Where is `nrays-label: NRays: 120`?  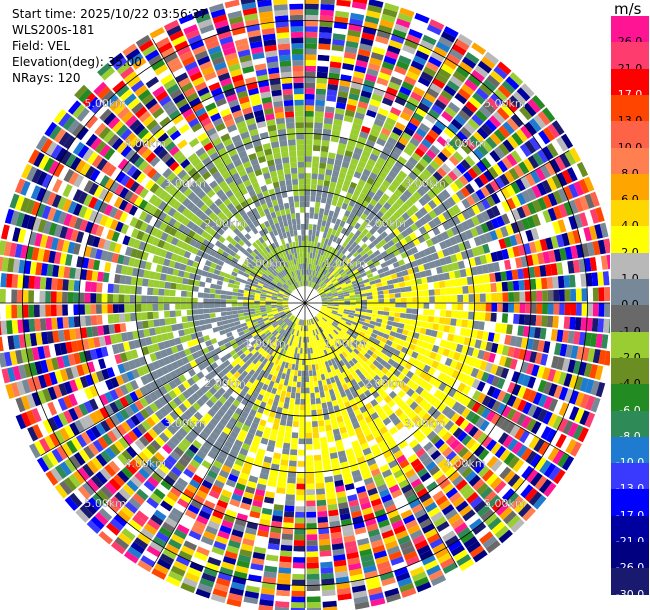 nrays-label: NRays: 120 is located at coordinates (46, 78).